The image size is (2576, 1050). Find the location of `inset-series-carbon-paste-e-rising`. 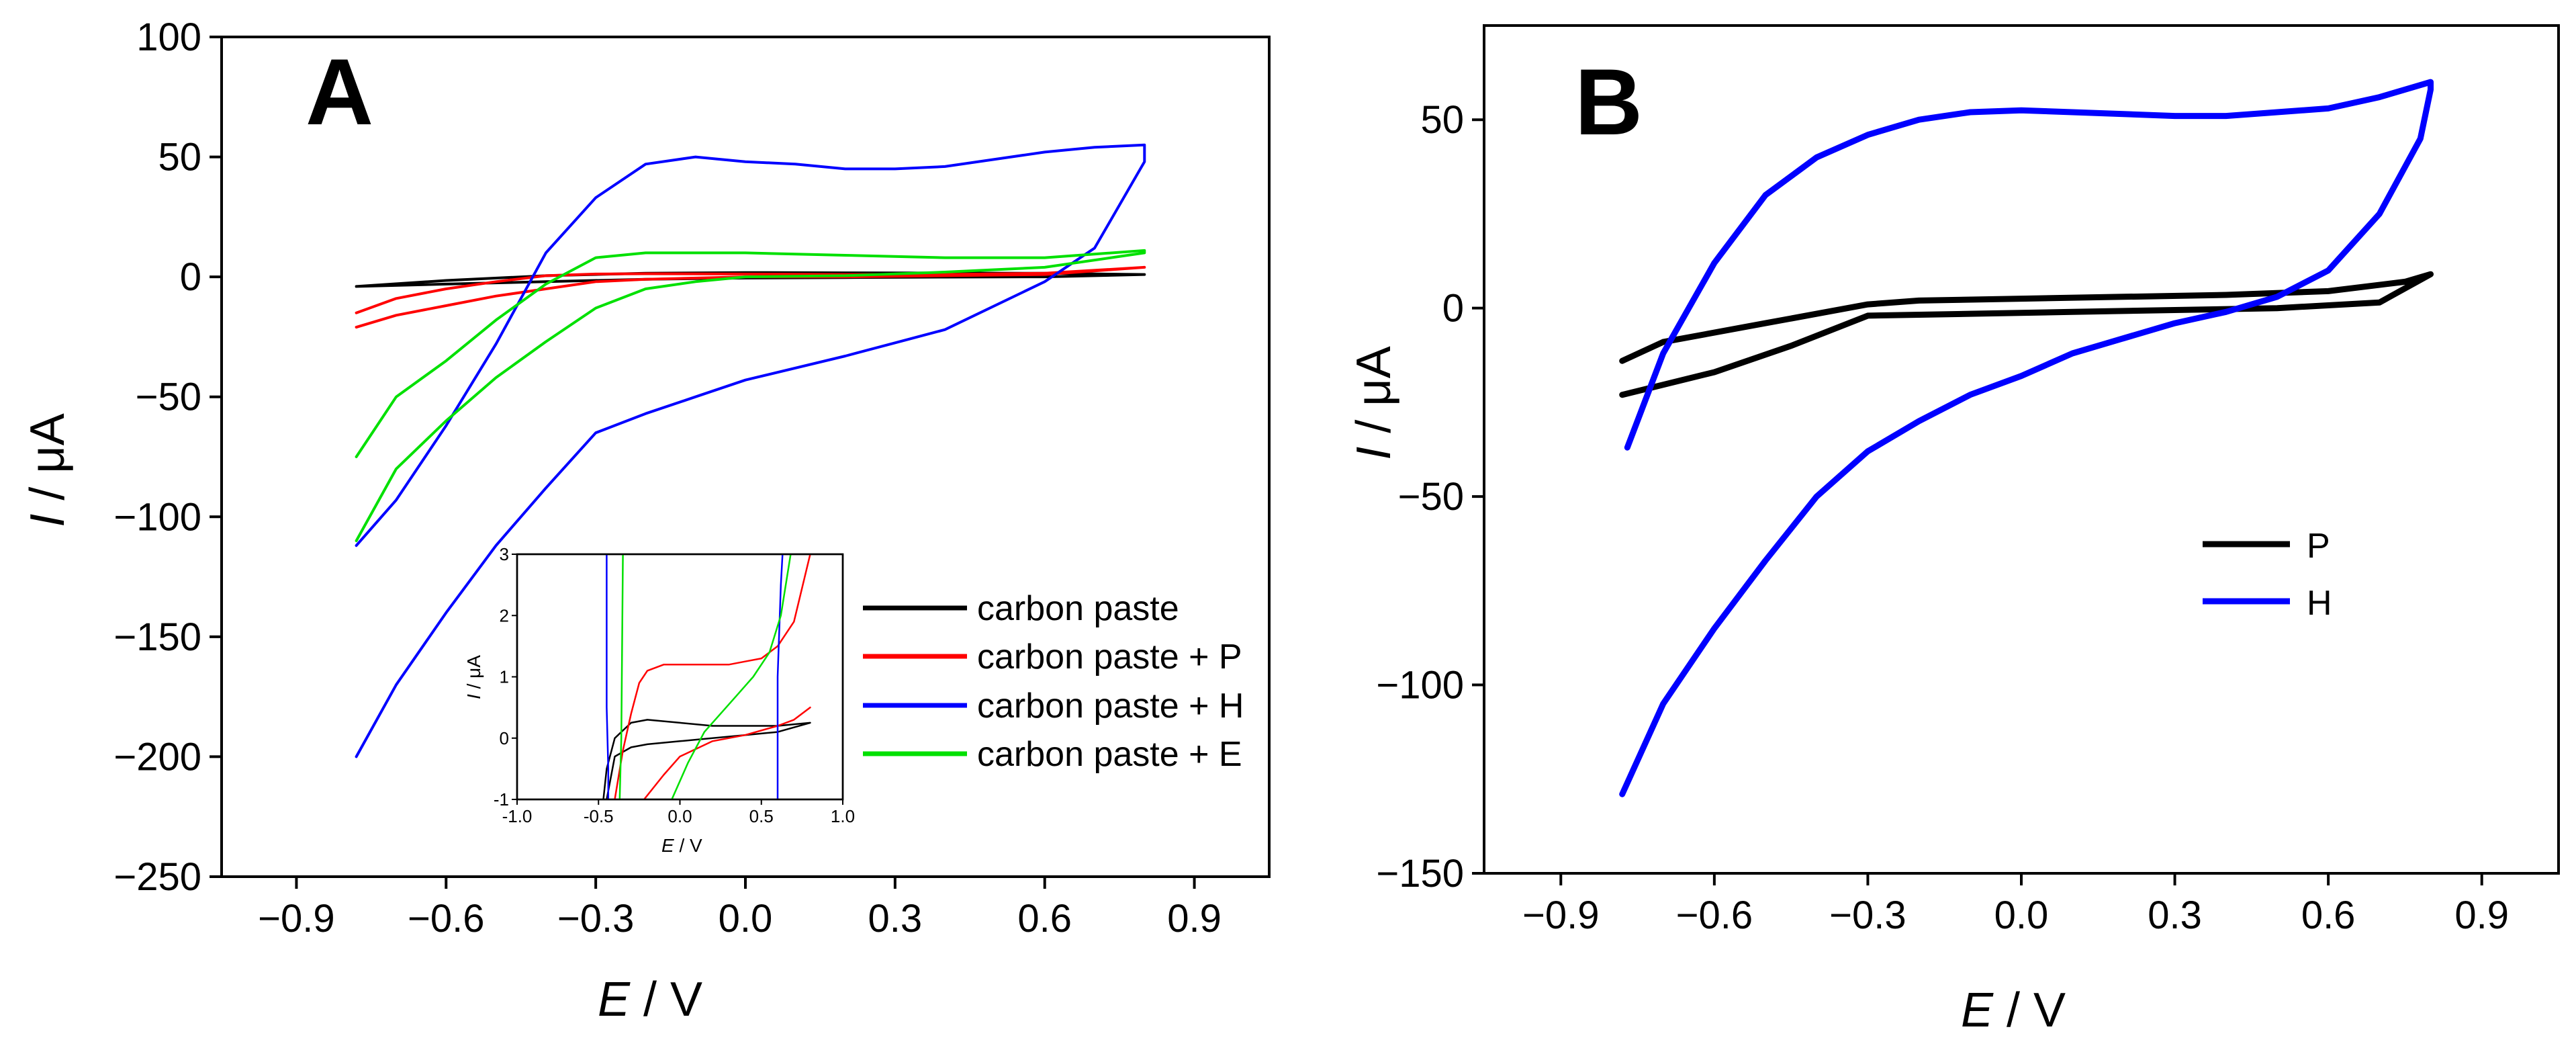

inset-series-carbon-paste-e-rising is located at coordinates (731, 676).